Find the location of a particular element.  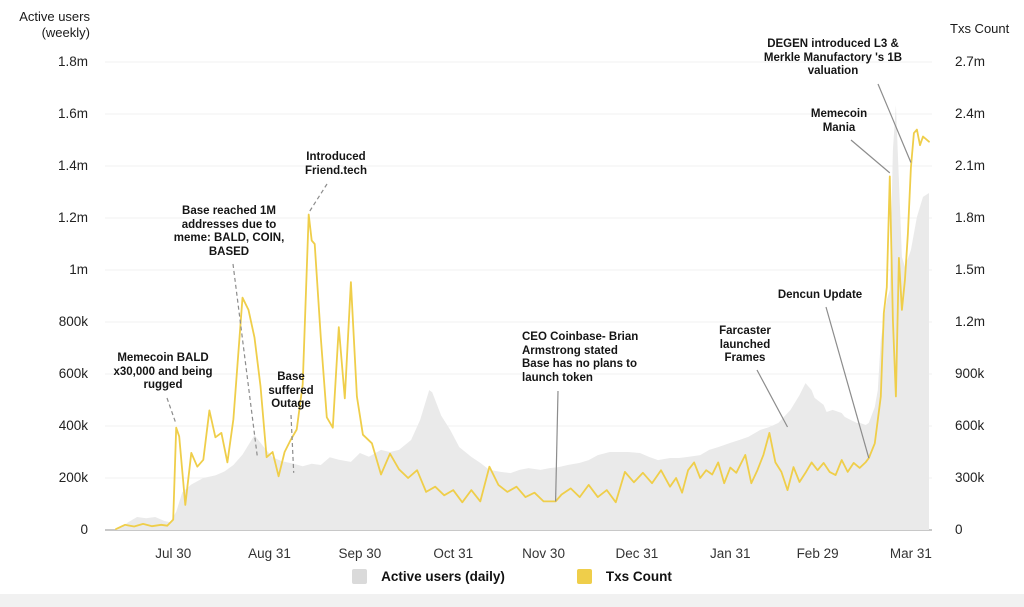

left-tick-1.8m: 1.8m is located at coordinates (72, 61).